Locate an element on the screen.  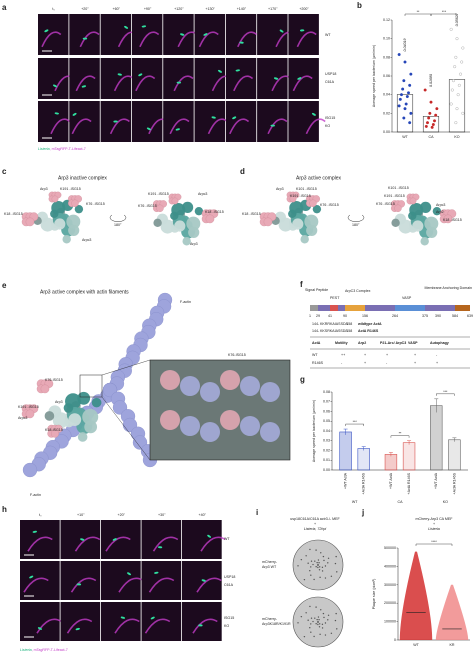
rotation-label: 180° is located at coordinates (118, 225).